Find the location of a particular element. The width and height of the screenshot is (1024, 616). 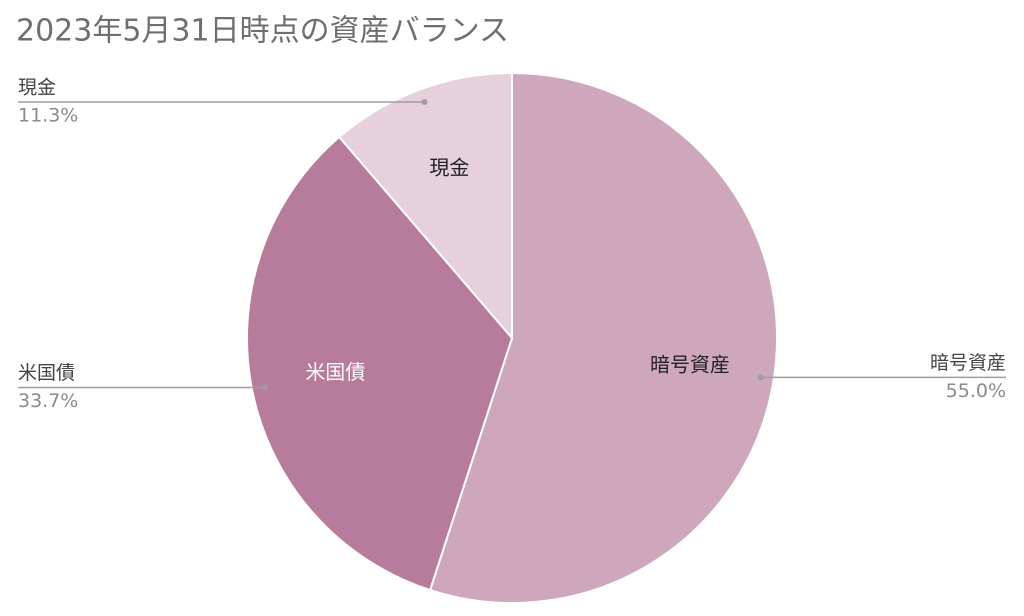

slice-label: 暗号資産 is located at coordinates (690, 365).